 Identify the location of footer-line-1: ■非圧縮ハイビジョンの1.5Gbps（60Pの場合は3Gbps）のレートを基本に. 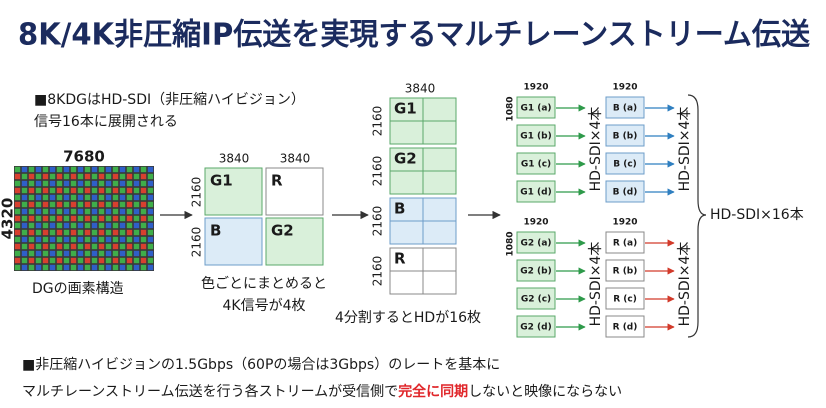
(261, 364).